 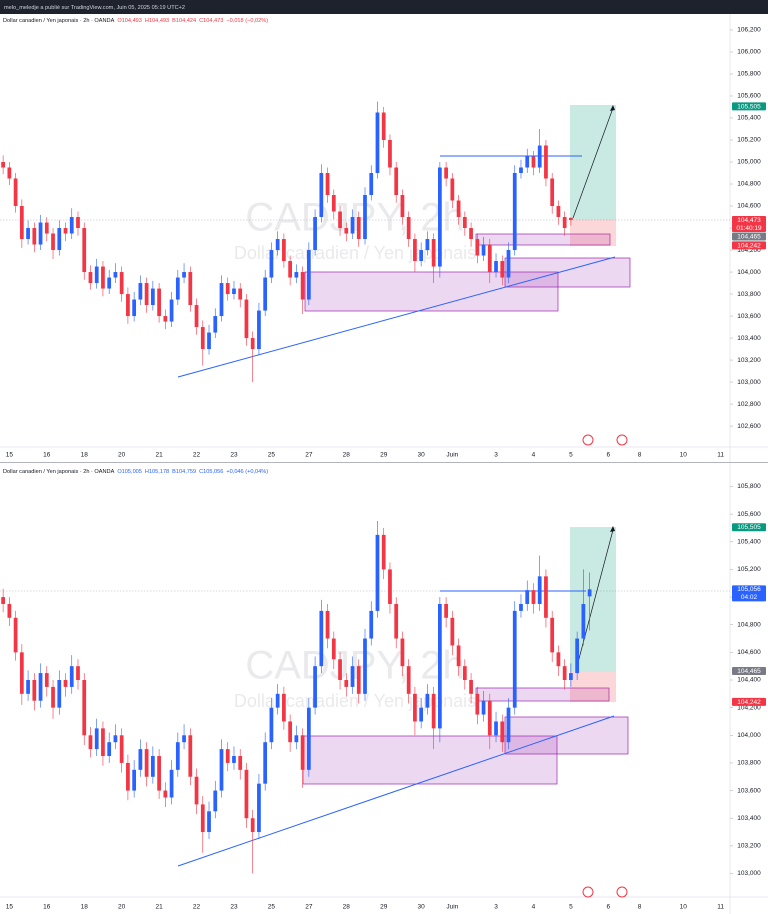 I want to click on x-tick-label: 5, so click(x=571, y=907).